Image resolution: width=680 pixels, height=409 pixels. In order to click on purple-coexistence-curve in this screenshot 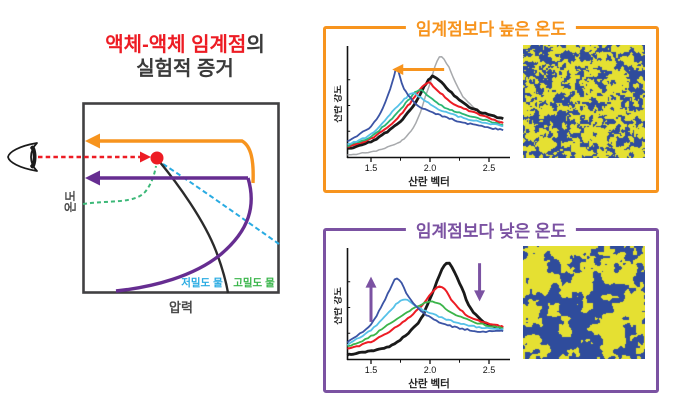, I will do `click(184, 235)`.